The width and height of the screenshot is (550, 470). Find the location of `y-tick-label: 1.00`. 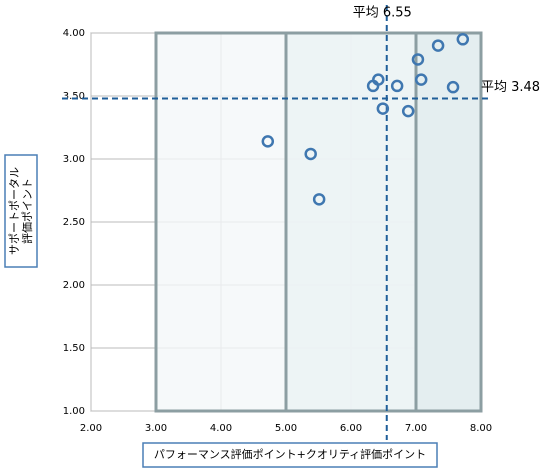

y-tick-label: 1.00 is located at coordinates (74, 411).